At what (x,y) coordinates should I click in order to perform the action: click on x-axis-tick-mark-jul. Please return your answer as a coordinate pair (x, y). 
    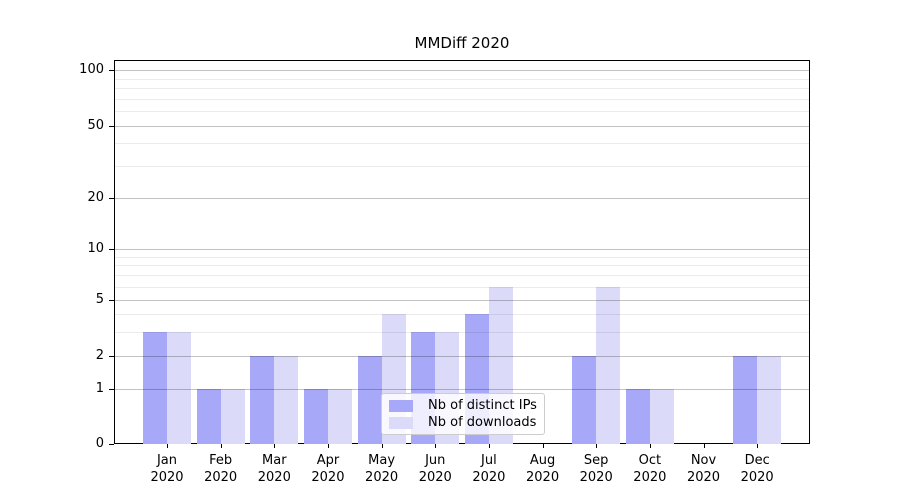
    Looking at the image, I should click on (489, 446).